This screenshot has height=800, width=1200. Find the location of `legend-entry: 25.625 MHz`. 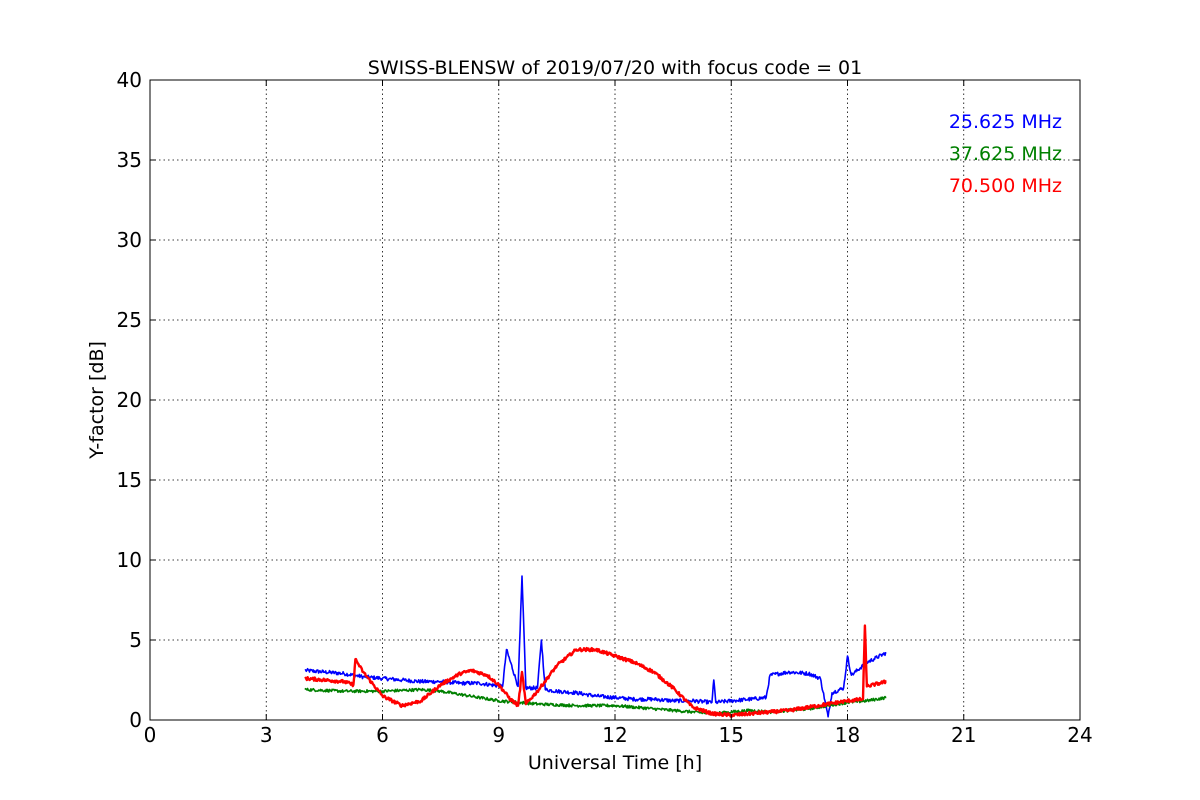

legend-entry: 25.625 MHz is located at coordinates (1005, 122).